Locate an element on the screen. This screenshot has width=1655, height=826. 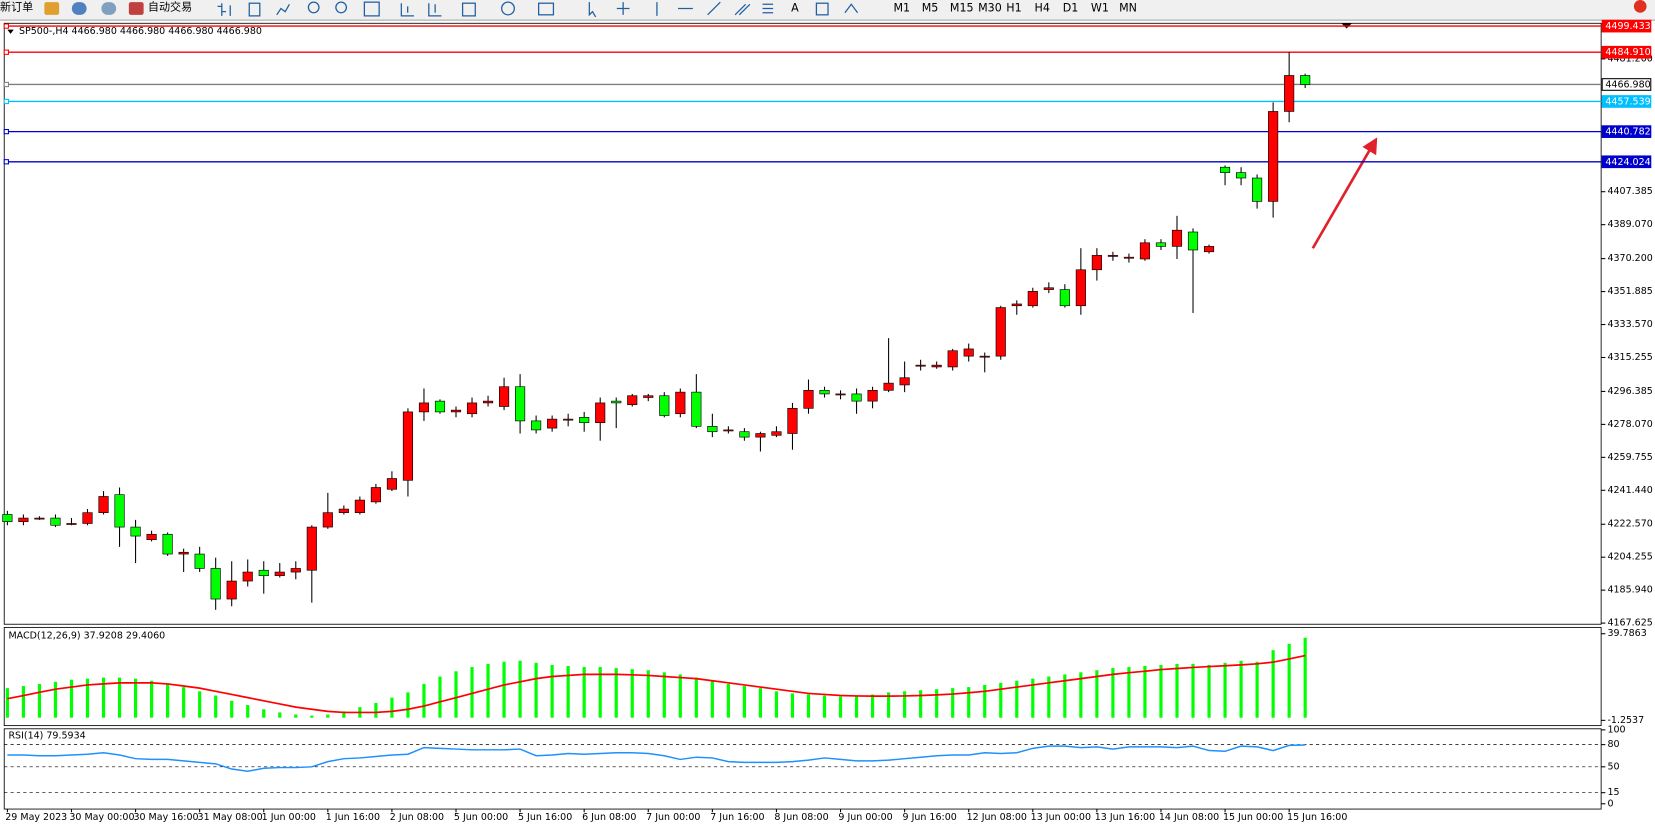
timeframe-button: H1 is located at coordinates (1013, 7).